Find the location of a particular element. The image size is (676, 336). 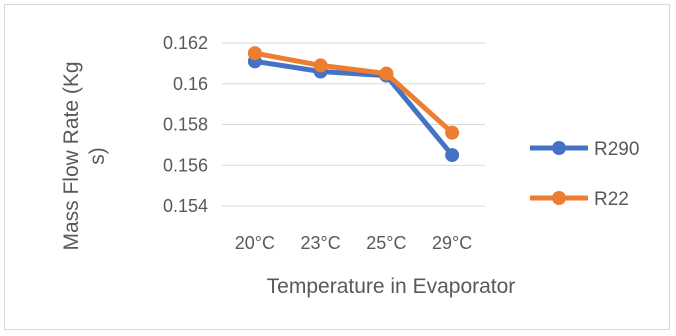

y-tick-label: 0.156 is located at coordinates (185, 165).